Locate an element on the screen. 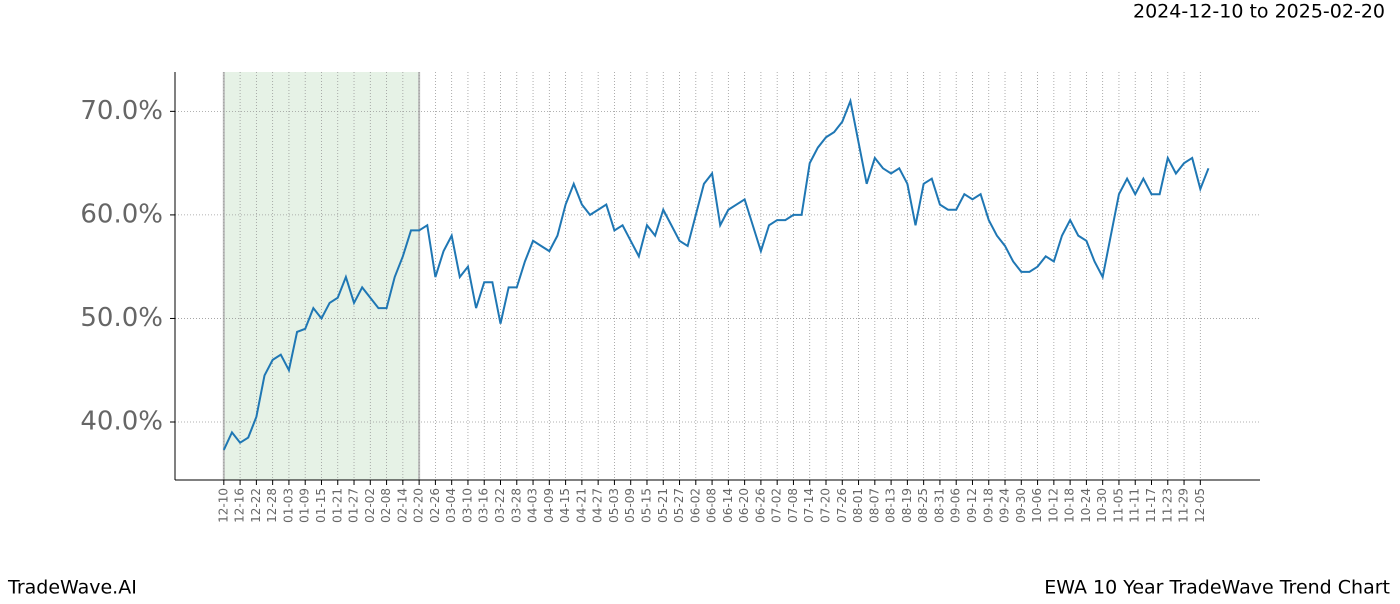 This screenshot has width=1400, height=604. x-tick-label: 03-22 is located at coordinates (500, 505).